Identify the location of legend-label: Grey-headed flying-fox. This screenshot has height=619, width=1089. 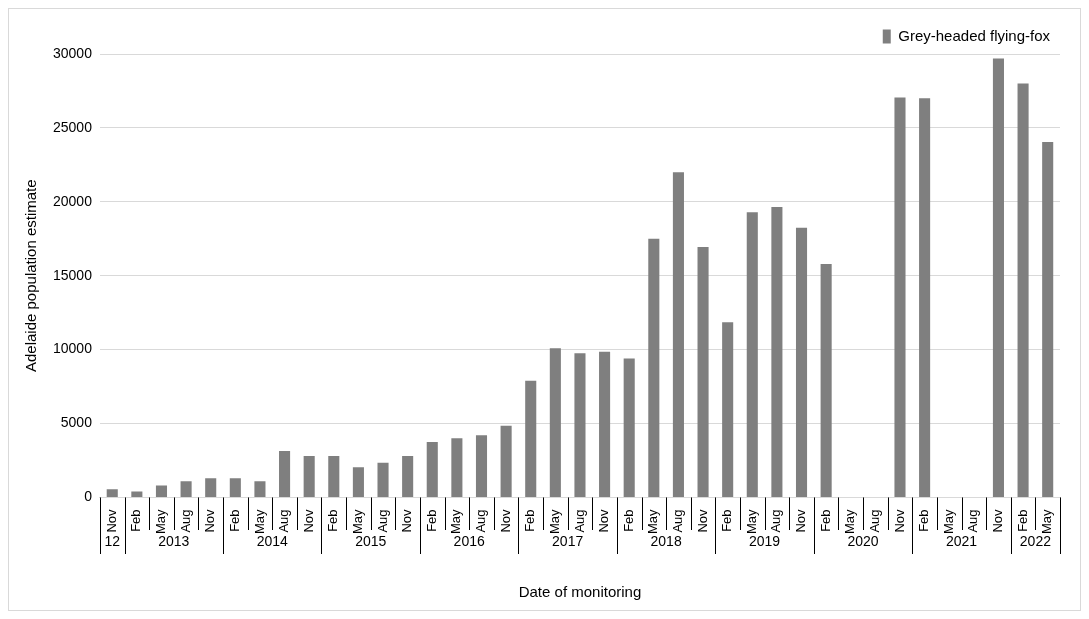
(974, 35).